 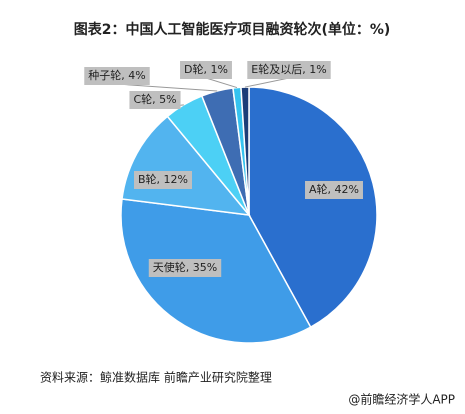 I want to click on data-label: B轮, 12%, so click(x=163, y=179).